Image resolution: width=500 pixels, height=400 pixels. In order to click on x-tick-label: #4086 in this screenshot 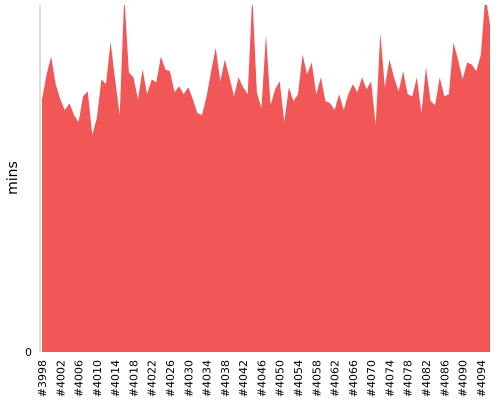, I will do `click(444, 378)`.